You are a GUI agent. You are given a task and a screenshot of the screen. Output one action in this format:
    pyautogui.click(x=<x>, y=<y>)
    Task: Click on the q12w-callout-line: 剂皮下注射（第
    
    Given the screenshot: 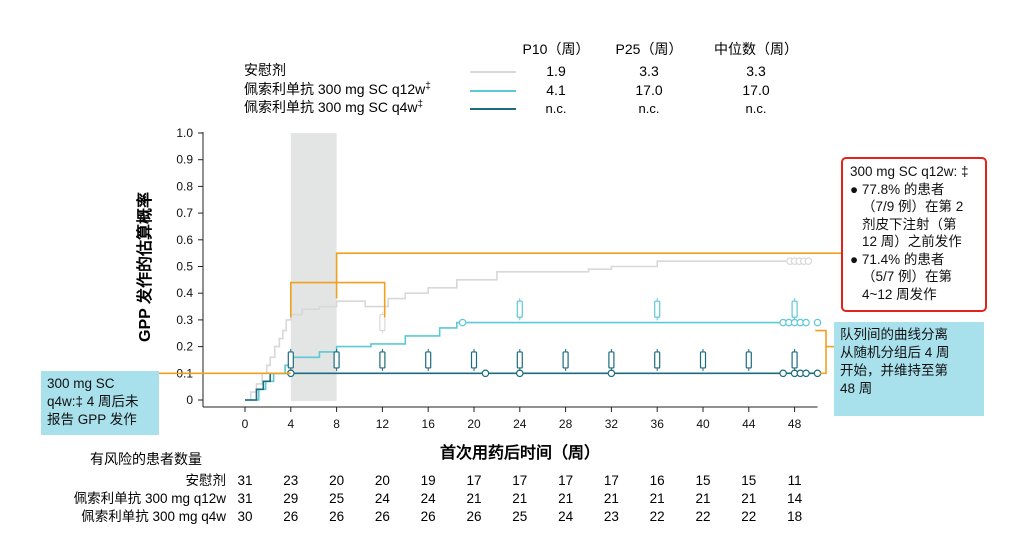 What is the action you would take?
    pyautogui.click(x=909, y=224)
    